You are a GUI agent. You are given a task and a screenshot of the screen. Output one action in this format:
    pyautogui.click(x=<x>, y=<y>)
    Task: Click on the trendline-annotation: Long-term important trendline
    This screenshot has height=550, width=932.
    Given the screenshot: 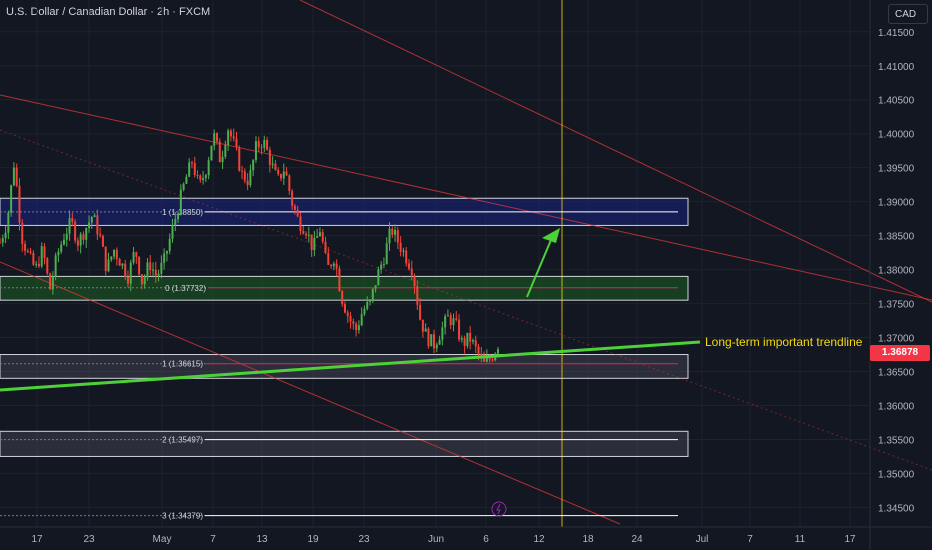 What is the action you would take?
    pyautogui.click(x=784, y=342)
    